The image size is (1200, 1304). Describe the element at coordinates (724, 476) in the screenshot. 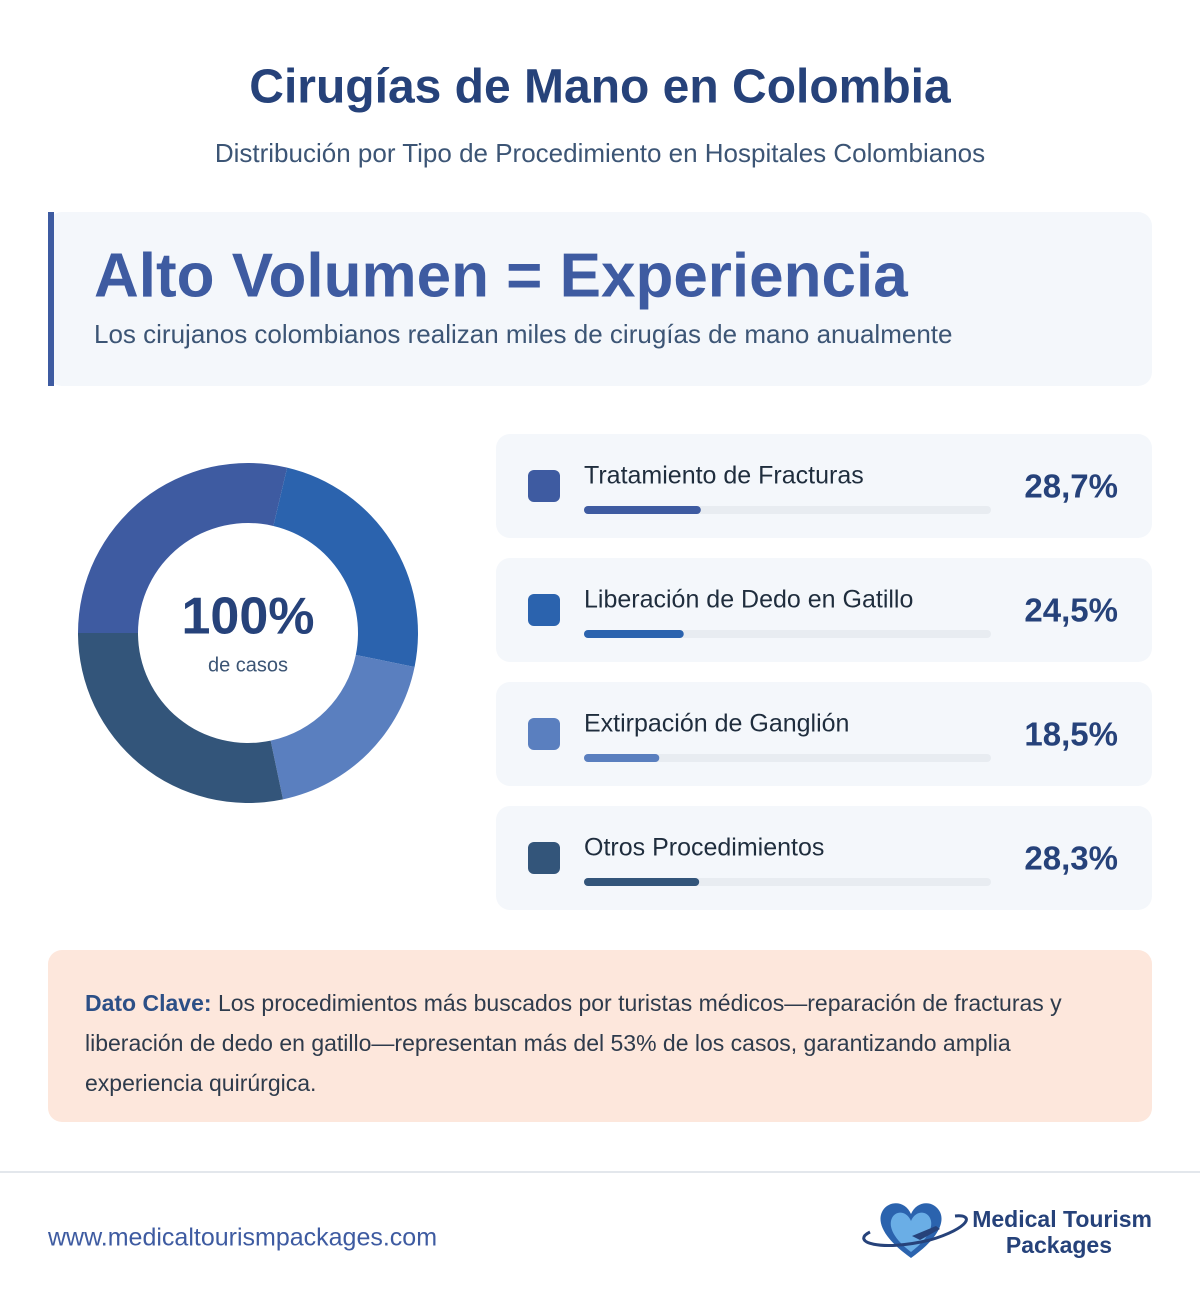

I see `legend-label: Tratamiento de Fracturas` at that location.